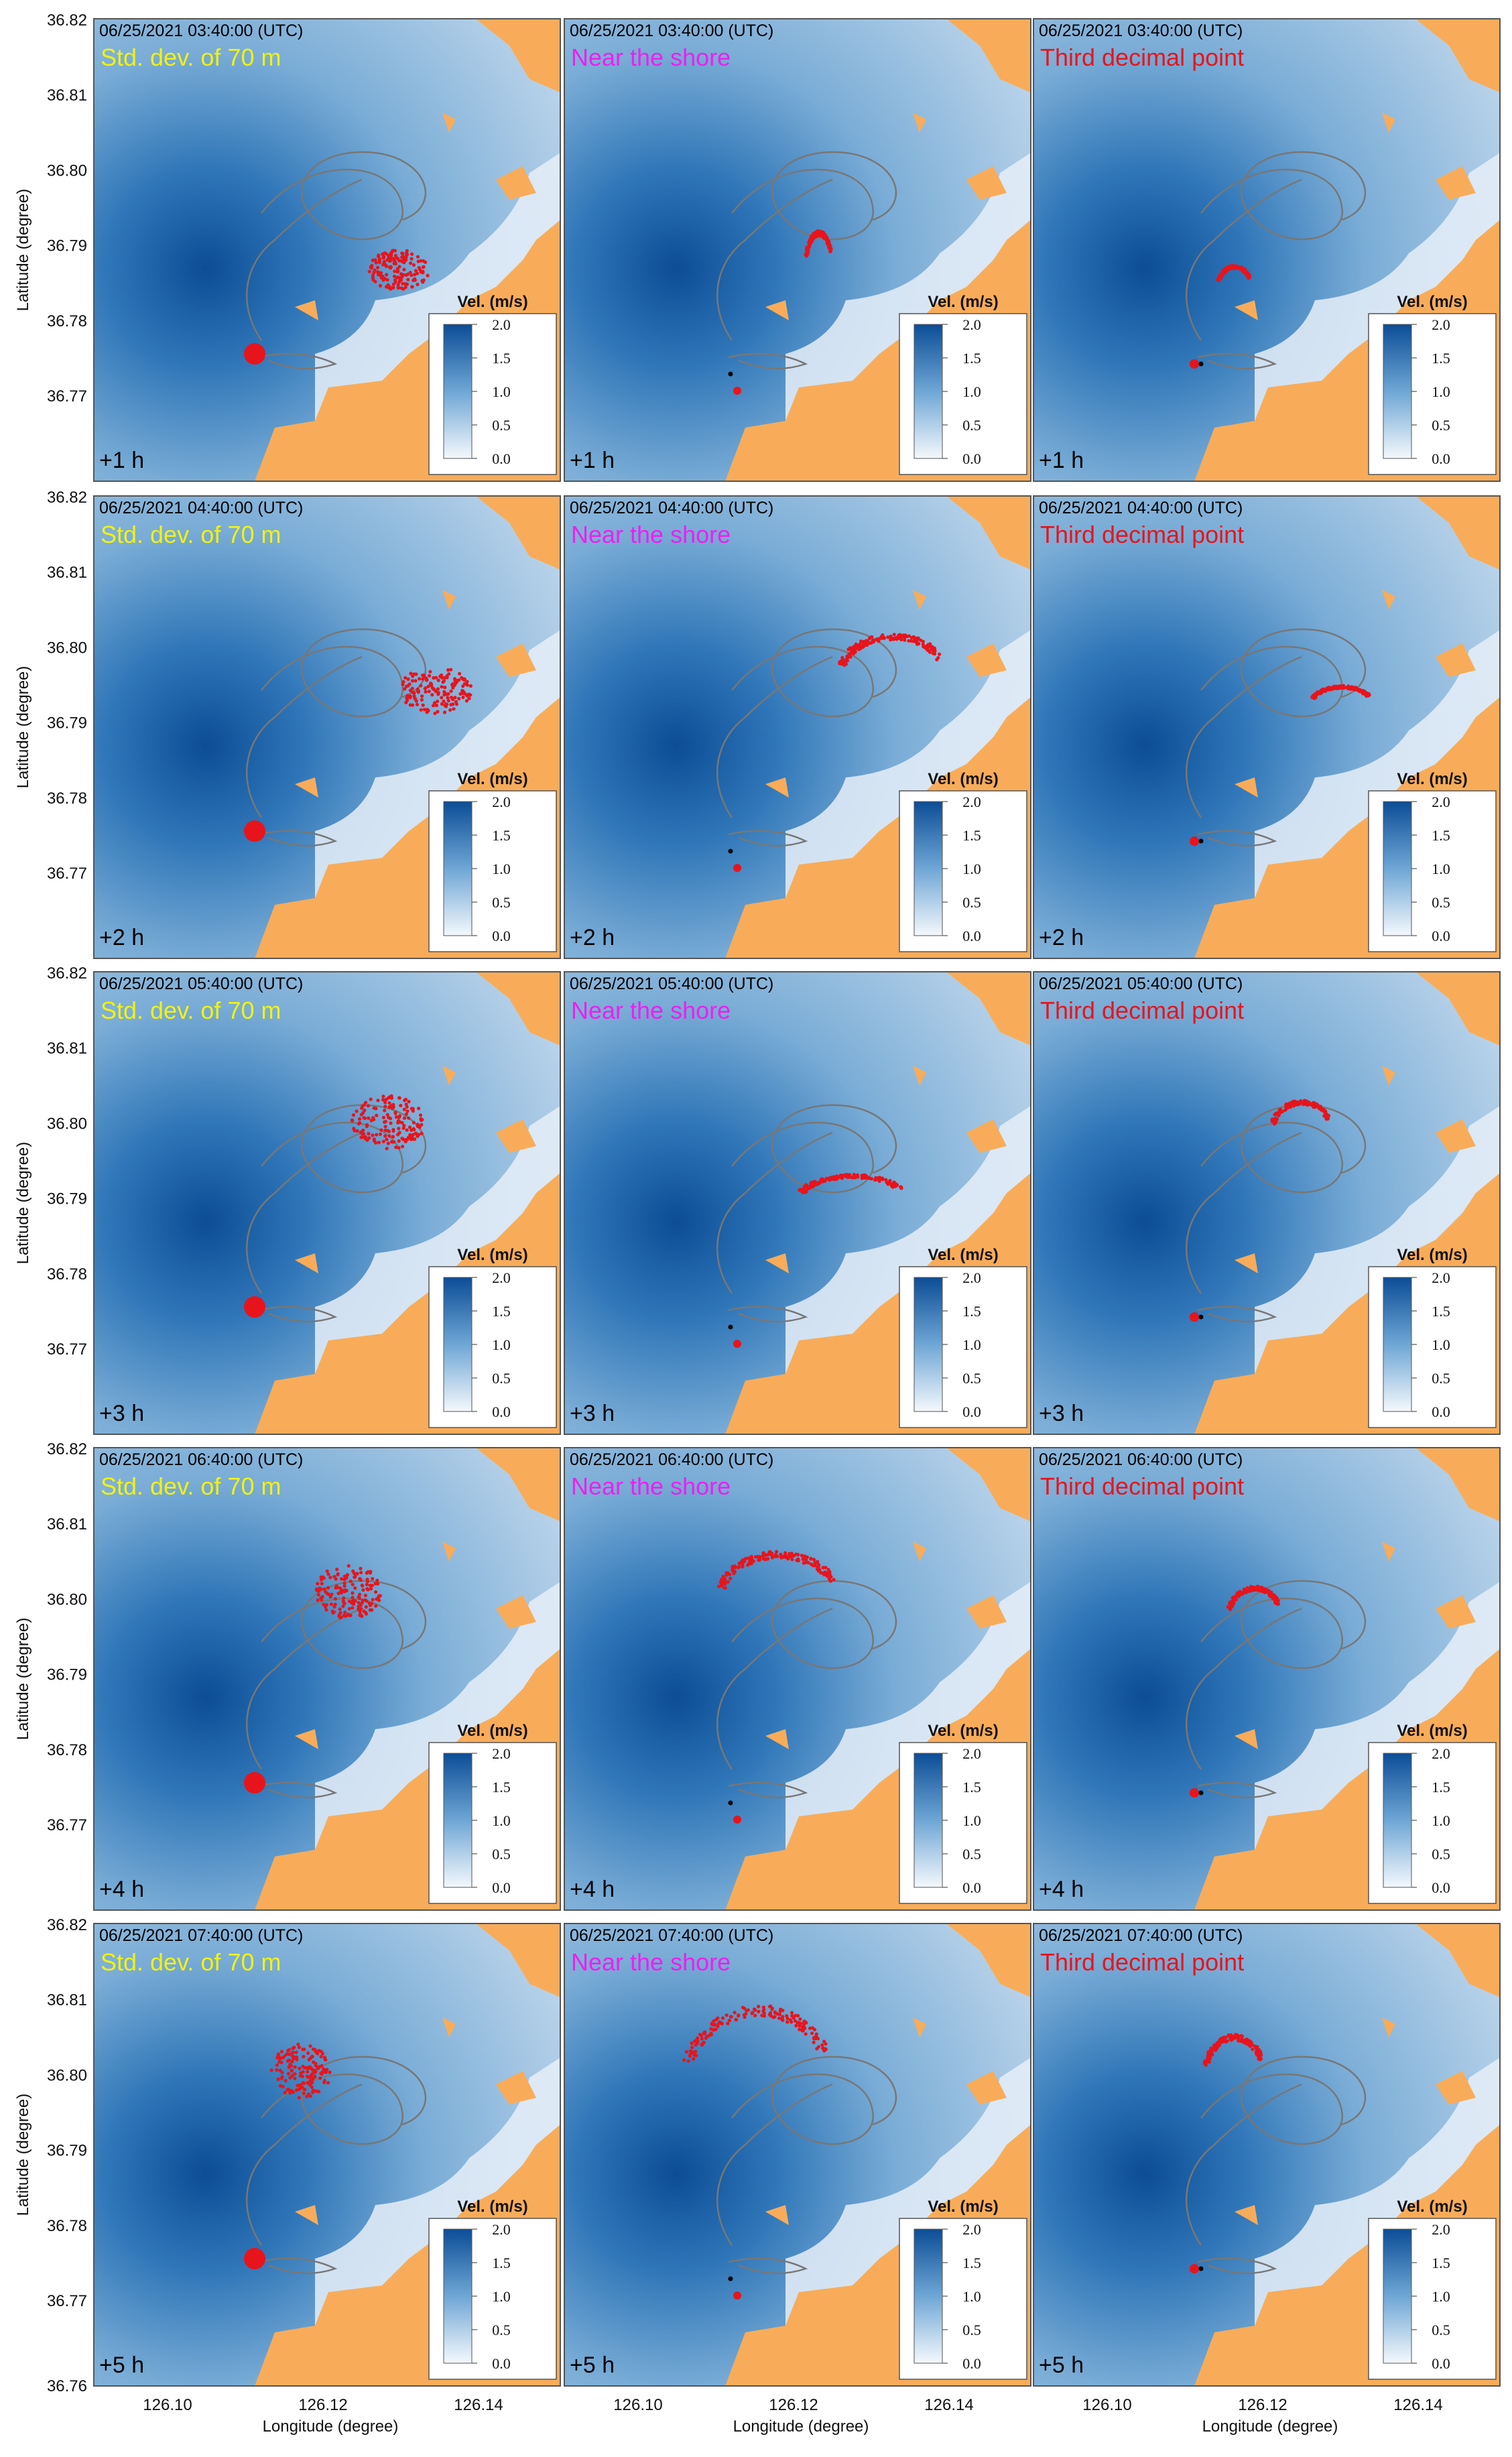  Describe the element at coordinates (191, 58) in the screenshot. I see `scenario-label: Std. dev. of 70 m` at that location.